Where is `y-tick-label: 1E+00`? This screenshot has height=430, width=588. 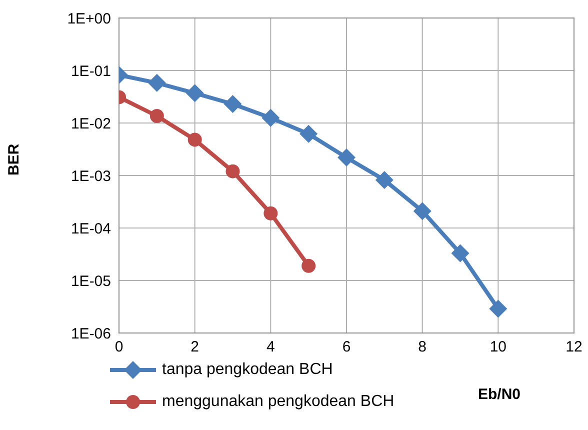 y-tick-label: 1E+00 is located at coordinates (89, 19).